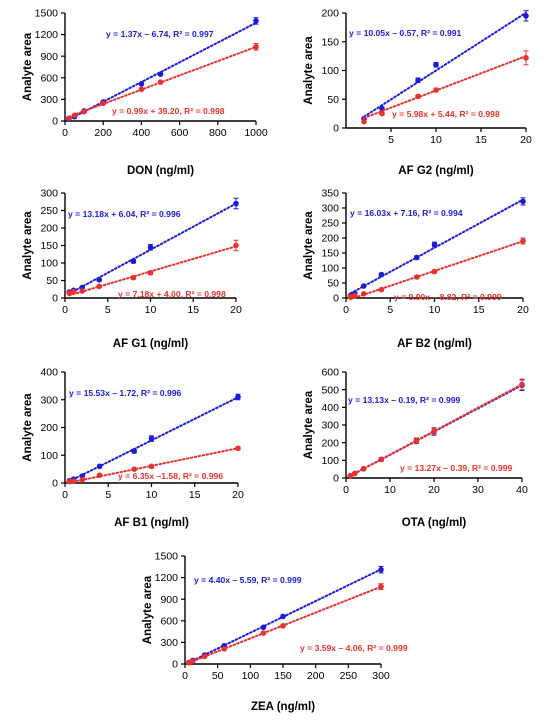 This screenshot has height=725, width=550. I want to click on x-tick-label: 100, so click(251, 676).